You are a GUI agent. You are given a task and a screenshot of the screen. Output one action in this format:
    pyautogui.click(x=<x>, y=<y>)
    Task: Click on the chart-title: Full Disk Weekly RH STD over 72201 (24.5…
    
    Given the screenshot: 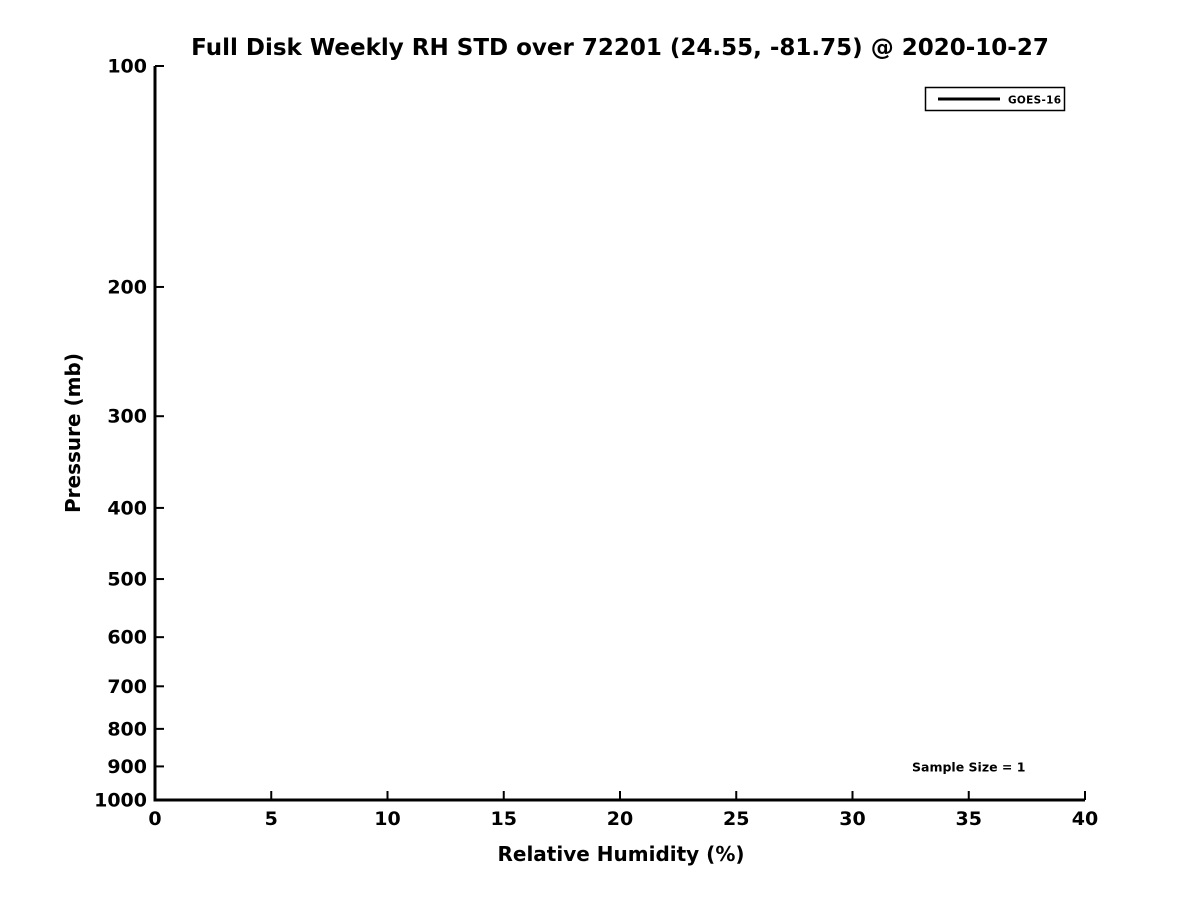 What is the action you would take?
    pyautogui.click(x=620, y=48)
    